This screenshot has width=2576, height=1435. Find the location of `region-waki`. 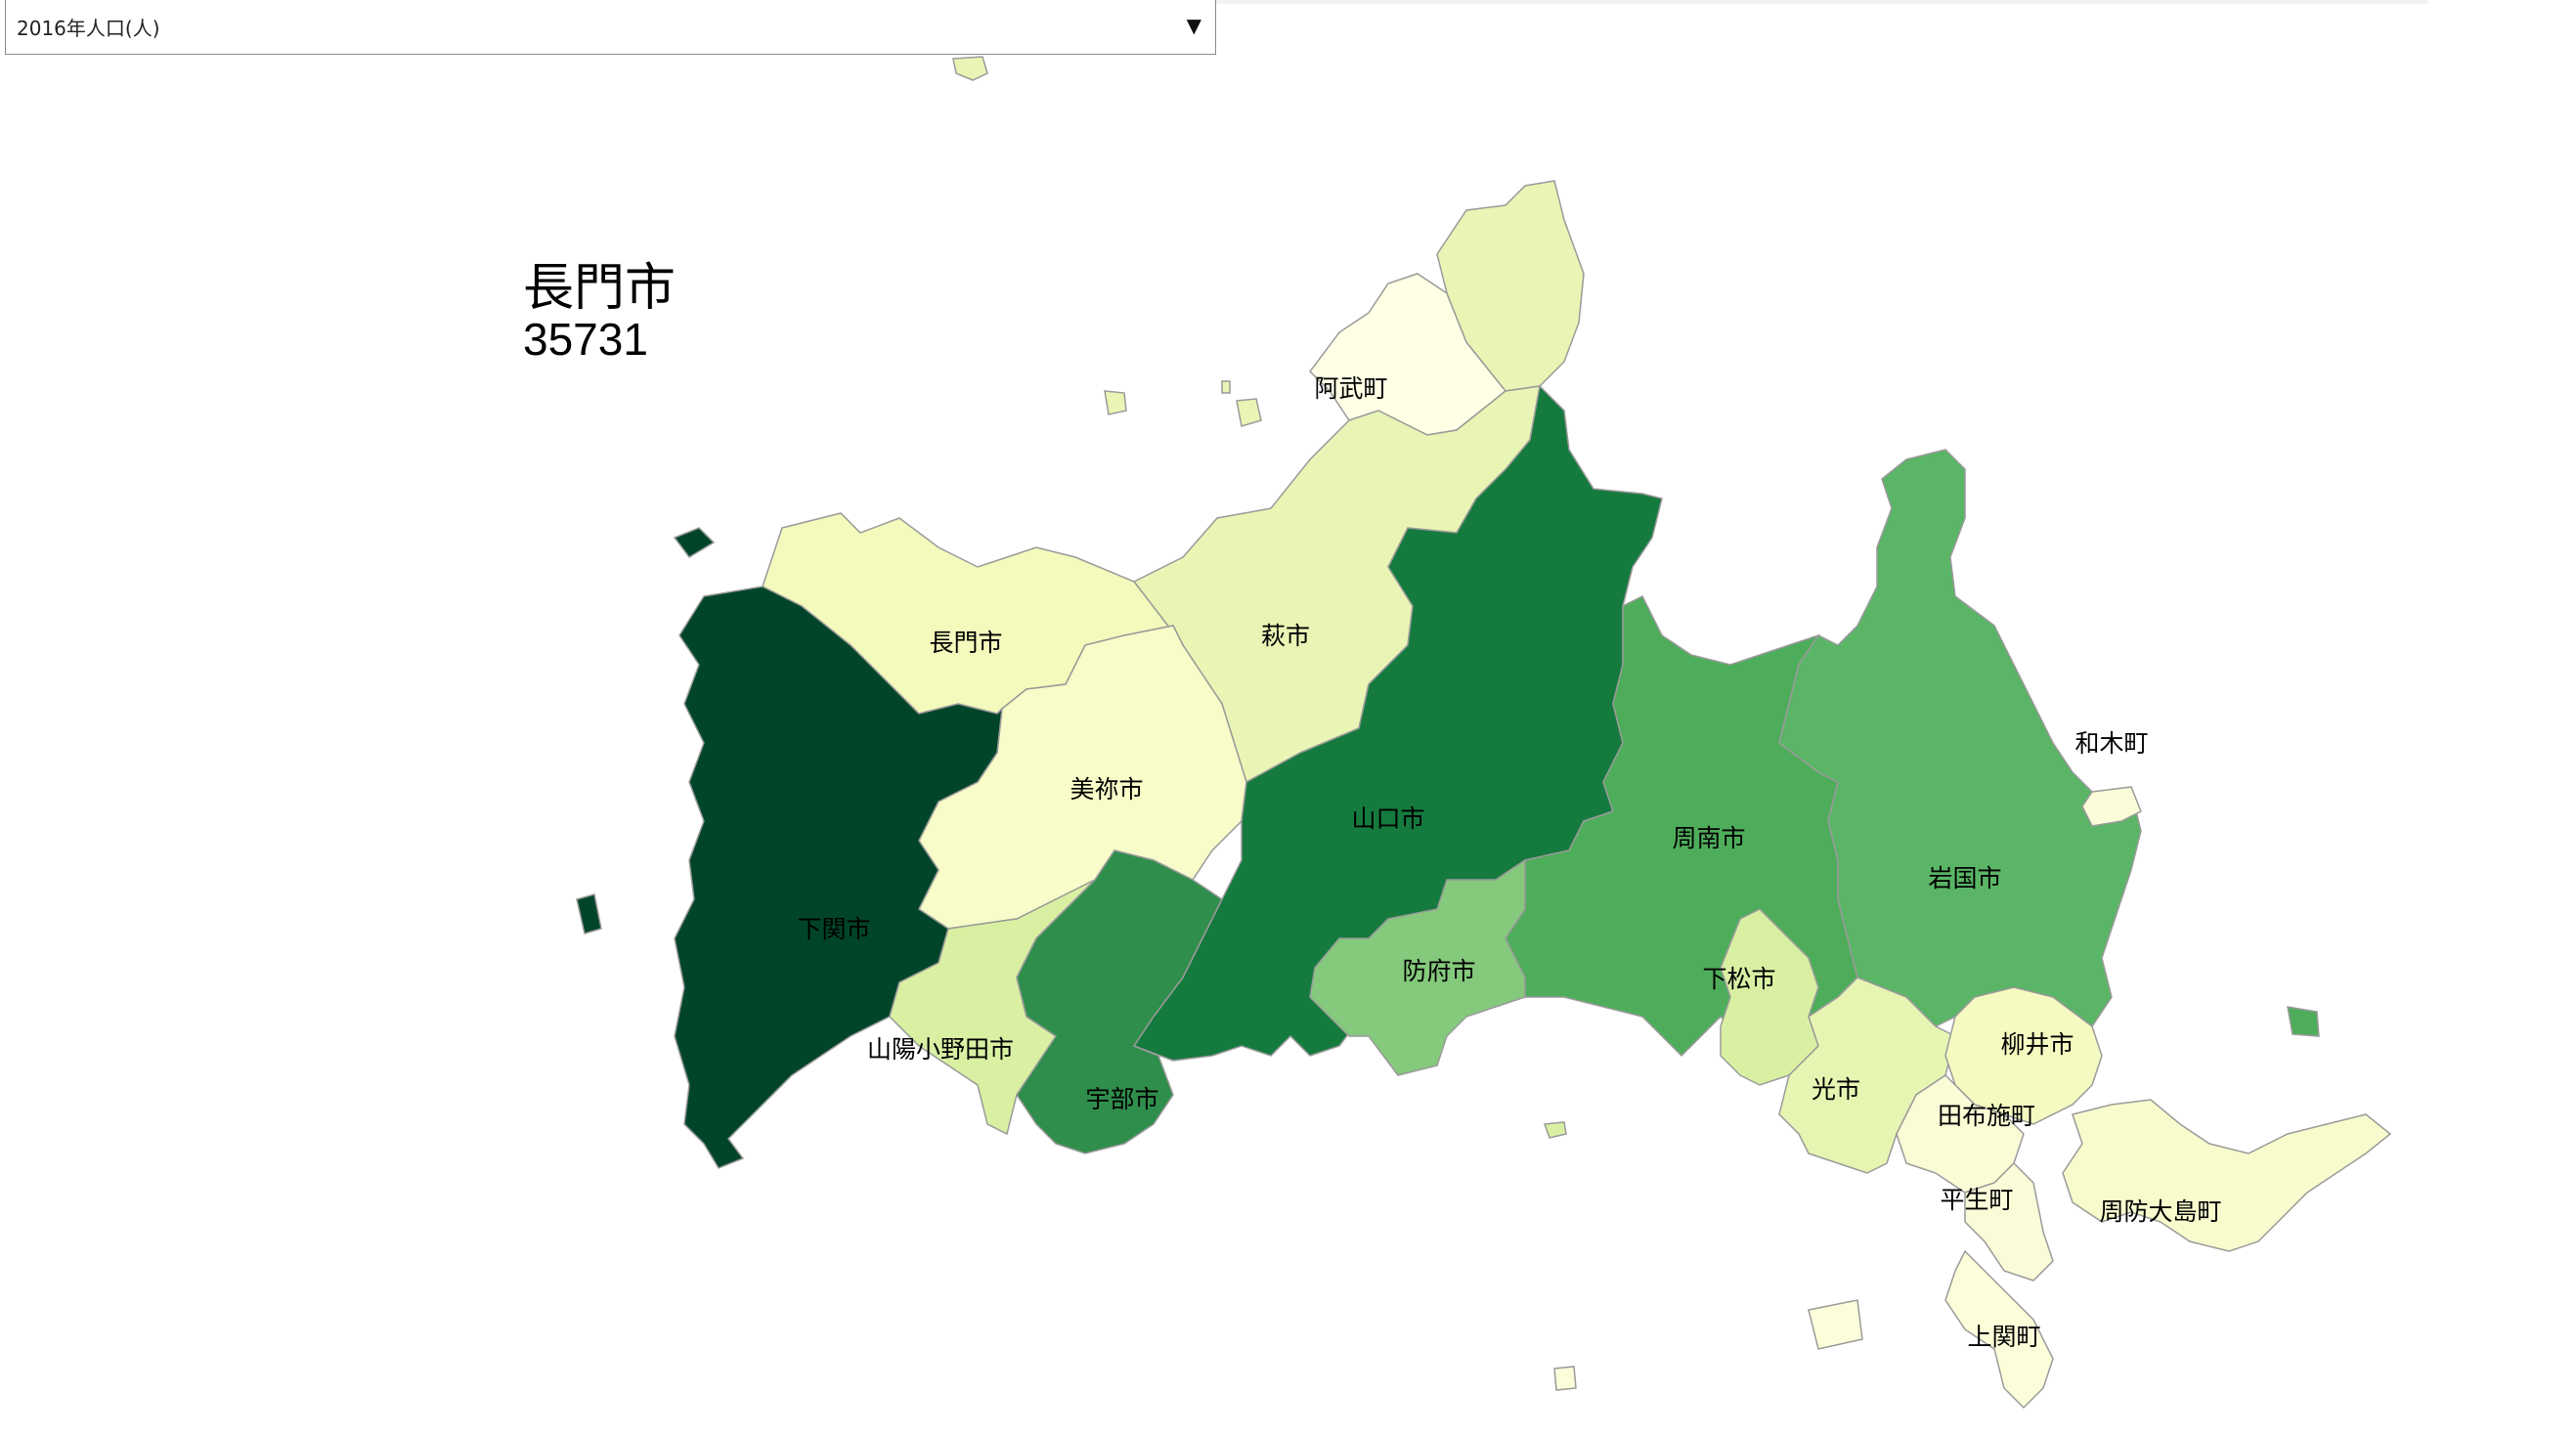

region-waki is located at coordinates (2111, 806).